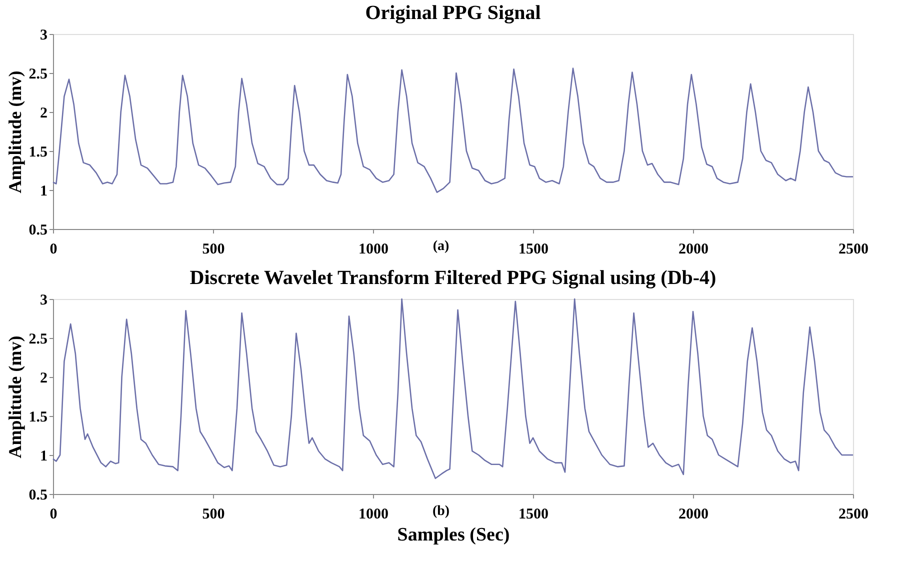 This screenshot has height=577, width=921. Describe the element at coordinates (453, 535) in the screenshot. I see `x-axis-title: Samples (Sec)` at that location.